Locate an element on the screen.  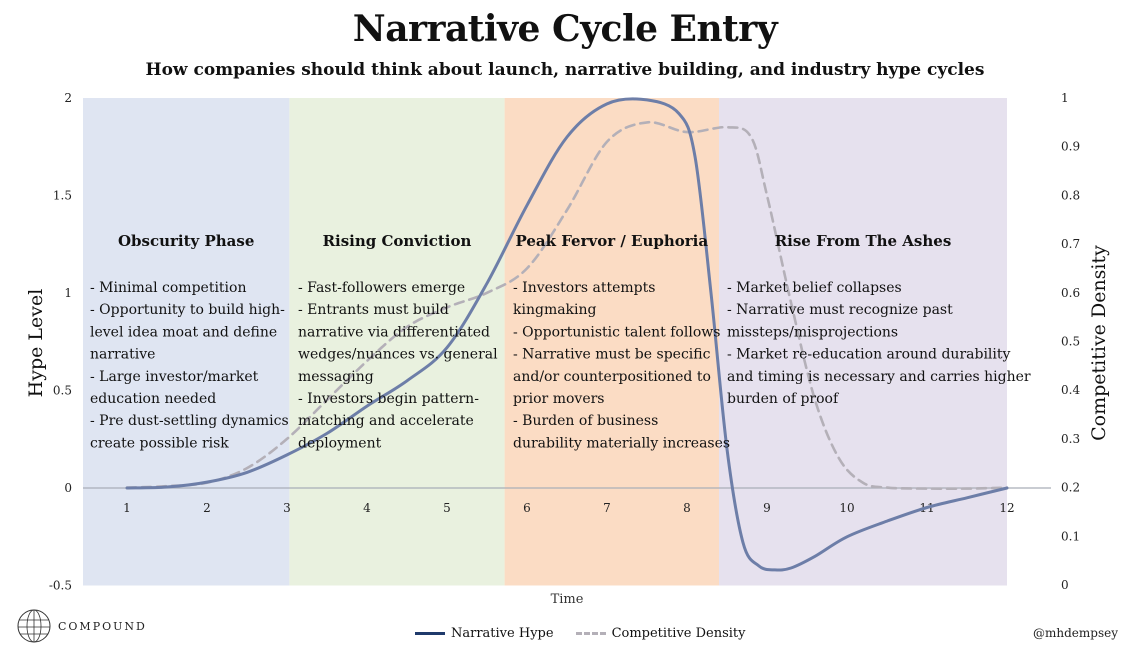
phase-bullet-text: kingmaking is located at coordinates (555, 310).